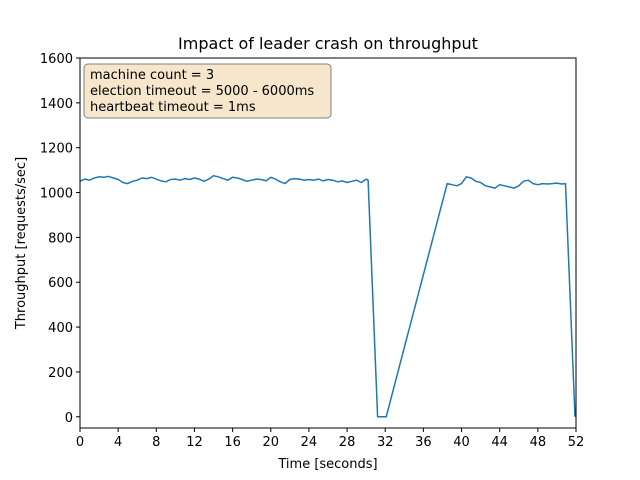 Image resolution: width=640 pixels, height=480 pixels. What do you see at coordinates (385, 442) in the screenshot?
I see `x-tick-label: 32` at bounding box center [385, 442].